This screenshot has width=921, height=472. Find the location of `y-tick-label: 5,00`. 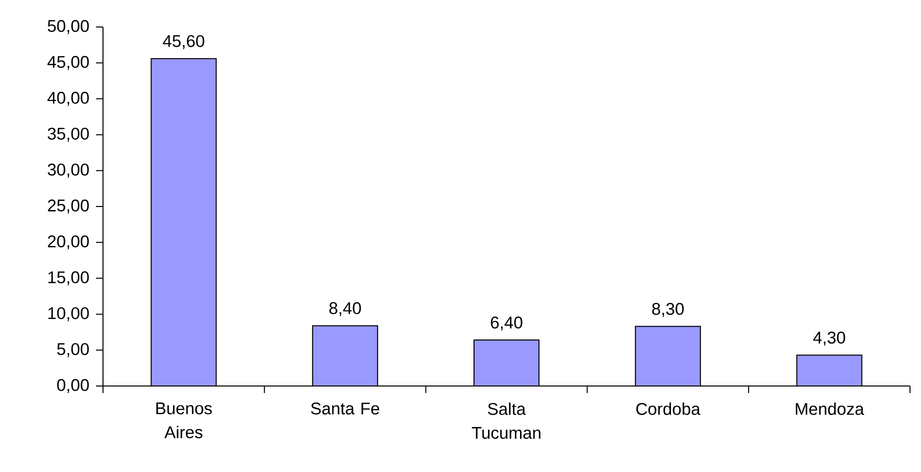

y-tick-label: 5,00 is located at coordinates (73, 350).